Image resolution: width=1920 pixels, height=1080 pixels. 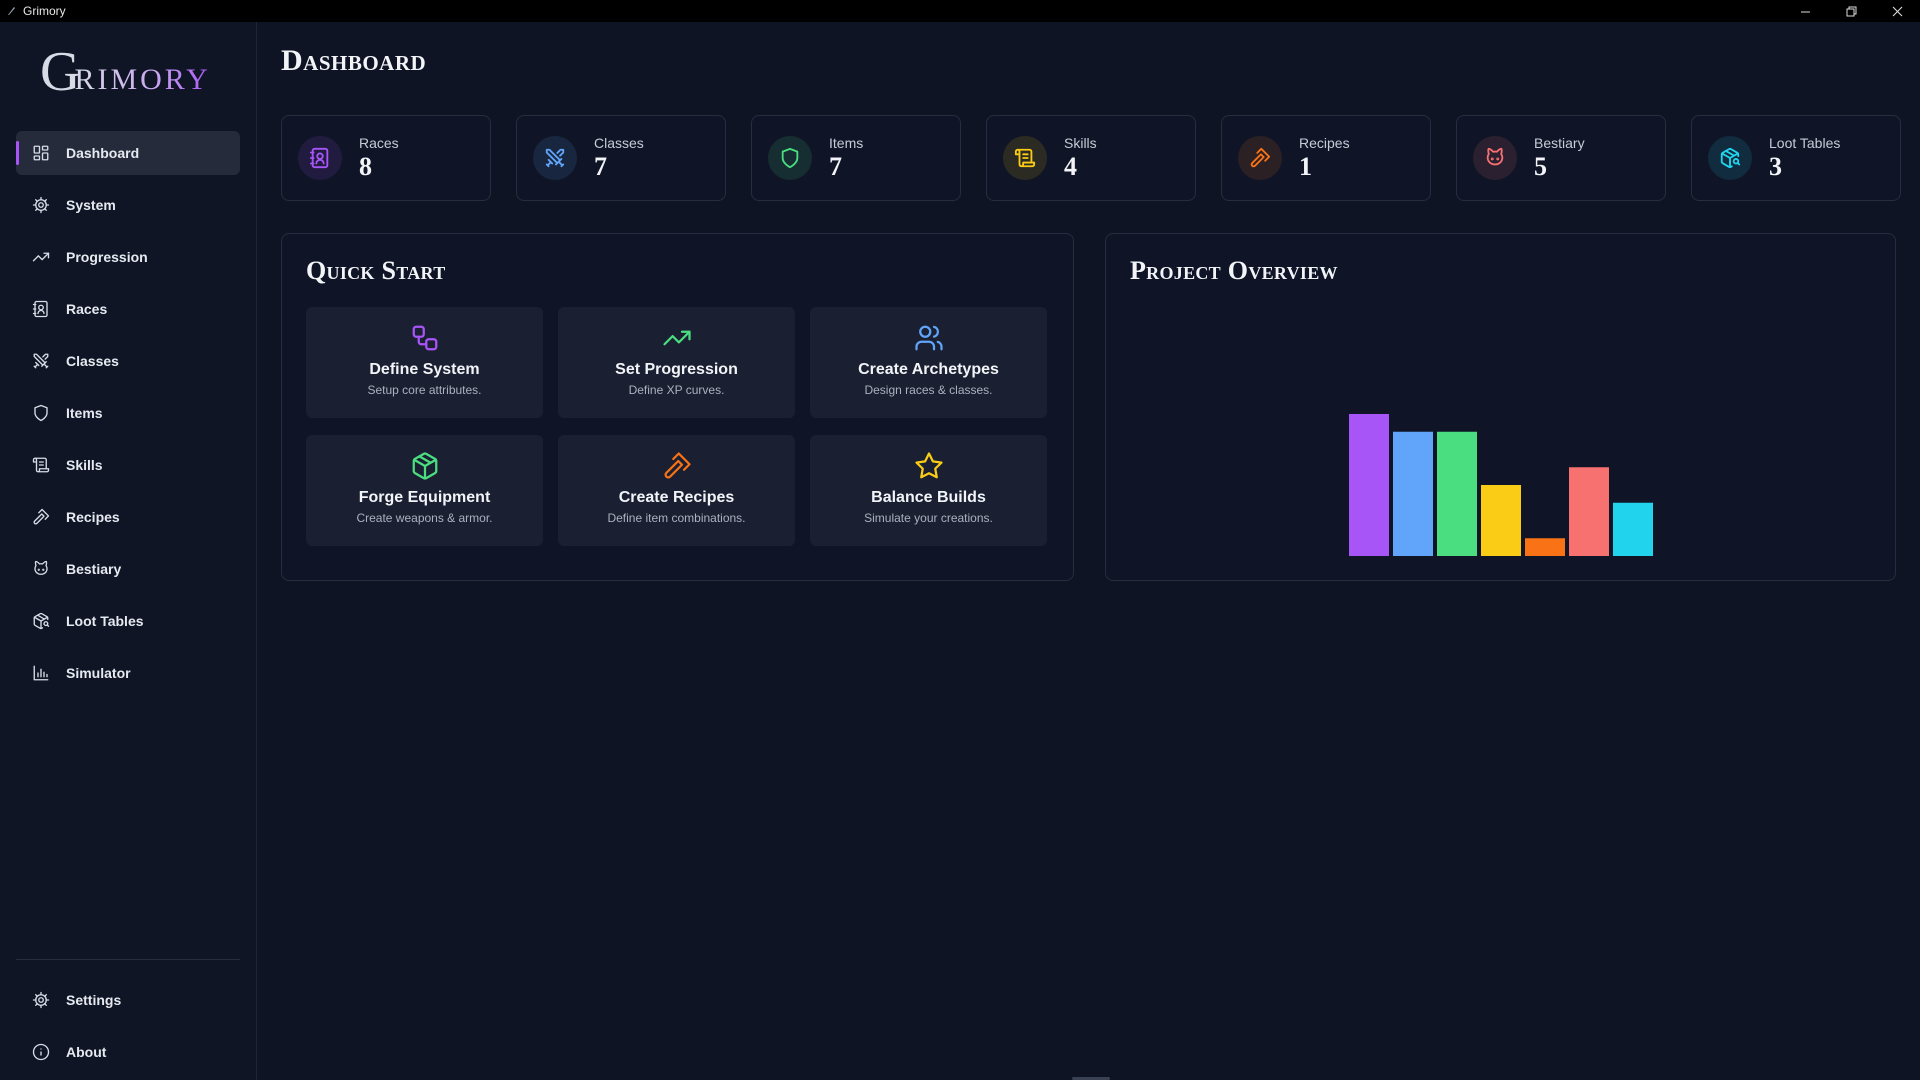 I want to click on quick-start-title: Quick Start, so click(x=376, y=270).